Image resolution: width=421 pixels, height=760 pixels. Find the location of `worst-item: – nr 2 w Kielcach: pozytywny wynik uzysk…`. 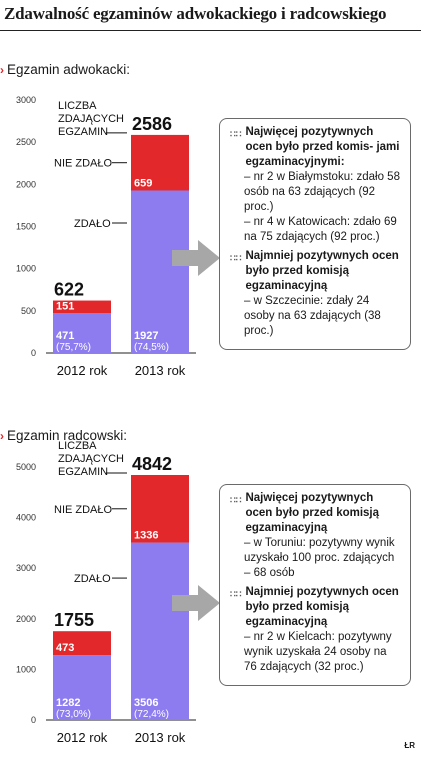

worst-item: – nr 2 w Kielcach: pozytywny wynik uzysk… is located at coordinates (318, 652).